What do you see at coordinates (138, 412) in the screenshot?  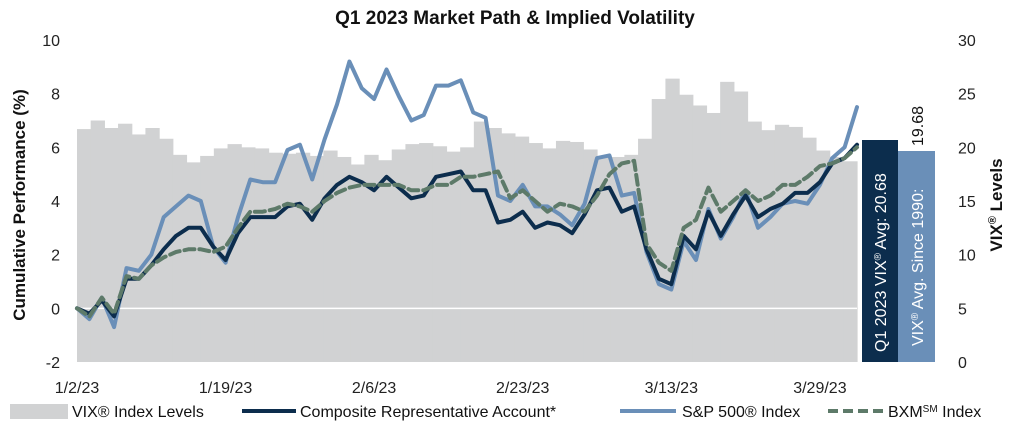 I see `legend-label-vix: VIX® Index Levels` at bounding box center [138, 412].